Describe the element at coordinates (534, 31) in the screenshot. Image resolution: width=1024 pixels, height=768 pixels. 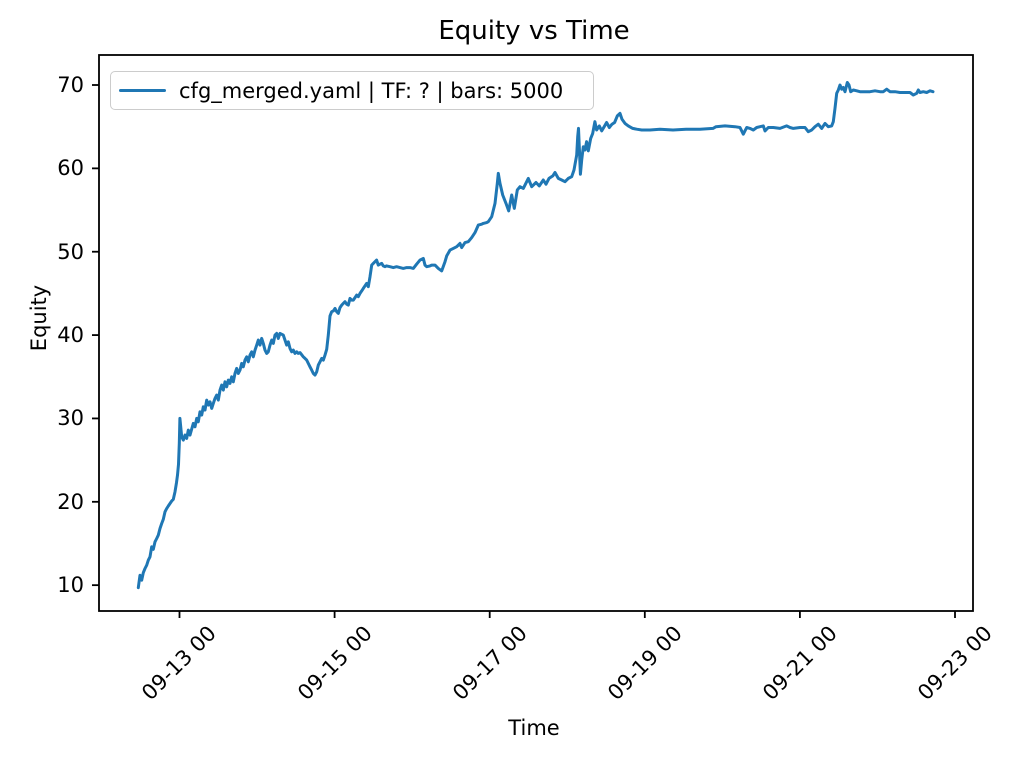
I see `chart-title: Equity vs Time` at that location.